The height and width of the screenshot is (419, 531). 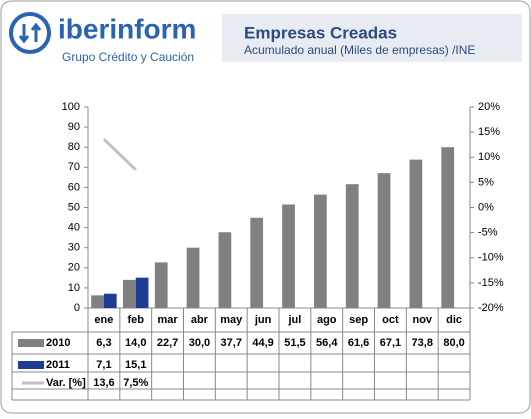 What do you see at coordinates (488, 233) in the screenshot?
I see `y2-tick-label: -5%` at bounding box center [488, 233].